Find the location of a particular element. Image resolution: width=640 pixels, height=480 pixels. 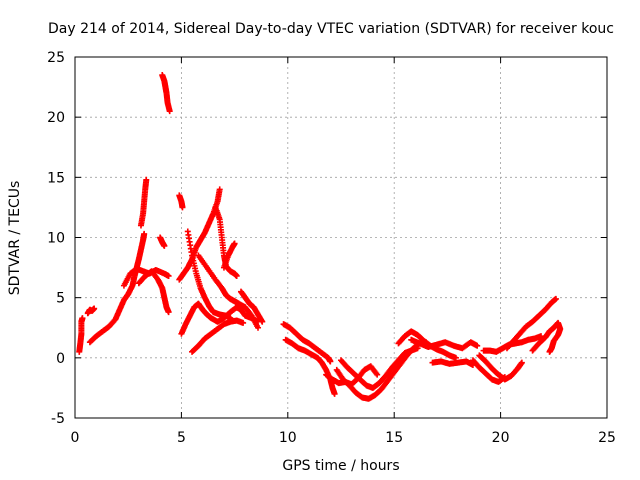

series-arc-m is located at coordinates (228, 291).